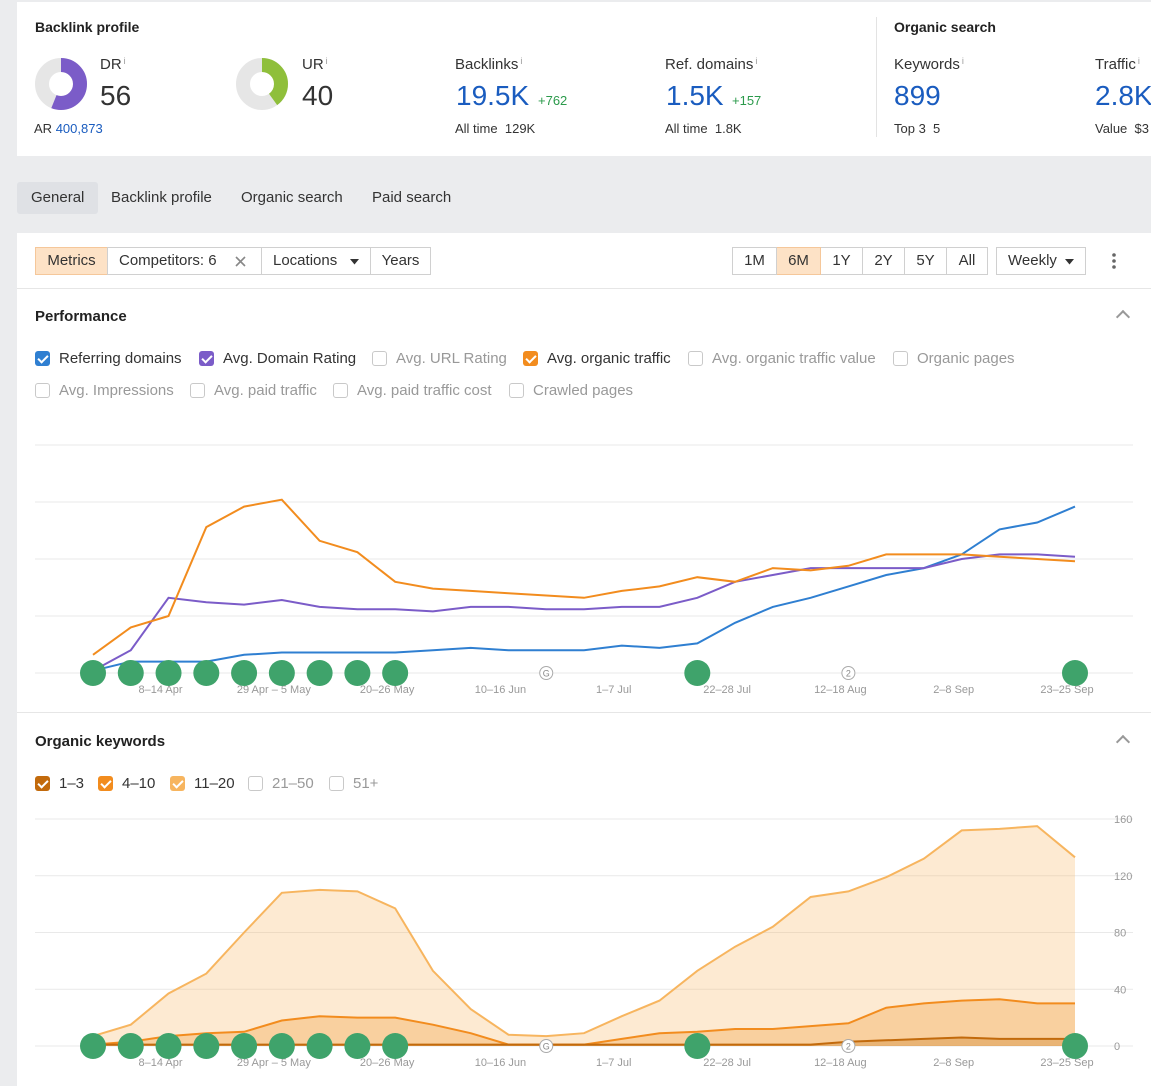 The width and height of the screenshot is (1151, 1086). I want to click on ur-donut-fill, so click(262, 84).